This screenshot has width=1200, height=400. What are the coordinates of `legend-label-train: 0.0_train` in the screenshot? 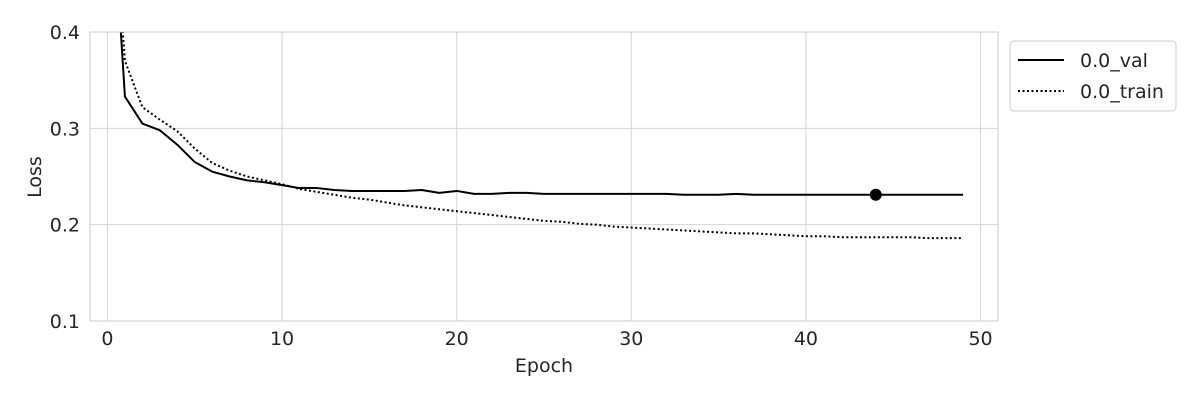 It's located at (1122, 92).